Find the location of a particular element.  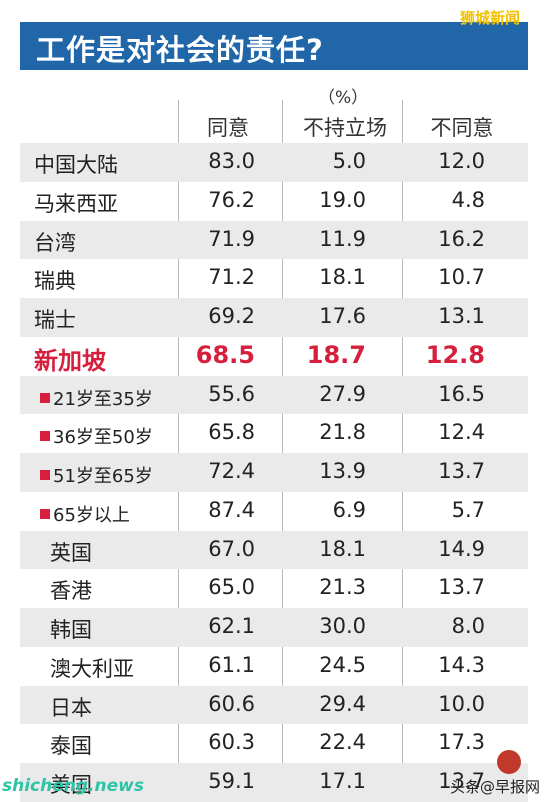

row-label-text: 澳大利亚 is located at coordinates (92, 668).